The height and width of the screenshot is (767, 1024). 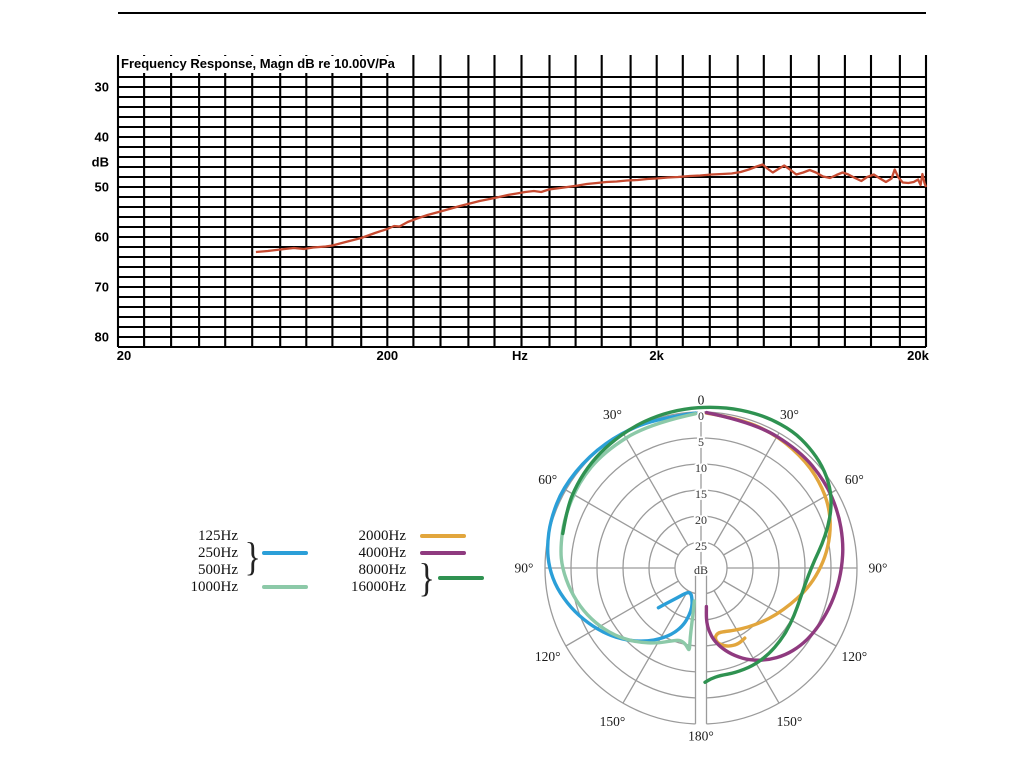 What do you see at coordinates (102, 287) in the screenshot?
I see `chart-label: 70` at bounding box center [102, 287].